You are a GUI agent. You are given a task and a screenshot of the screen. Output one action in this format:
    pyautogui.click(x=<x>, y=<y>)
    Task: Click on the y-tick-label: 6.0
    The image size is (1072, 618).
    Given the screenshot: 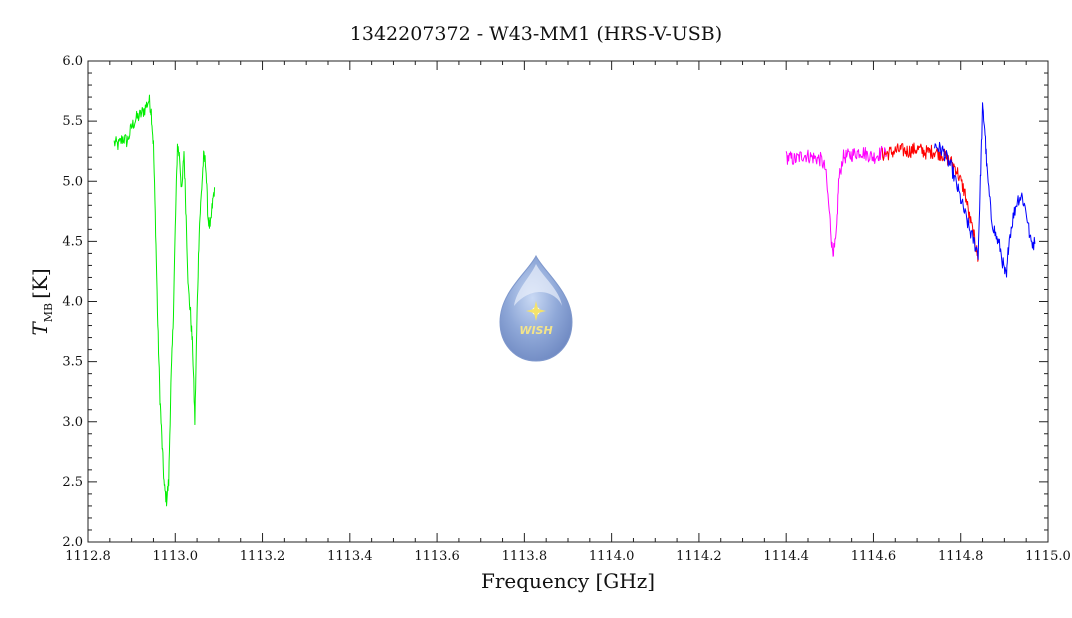 What is the action you would take?
    pyautogui.click(x=72, y=61)
    